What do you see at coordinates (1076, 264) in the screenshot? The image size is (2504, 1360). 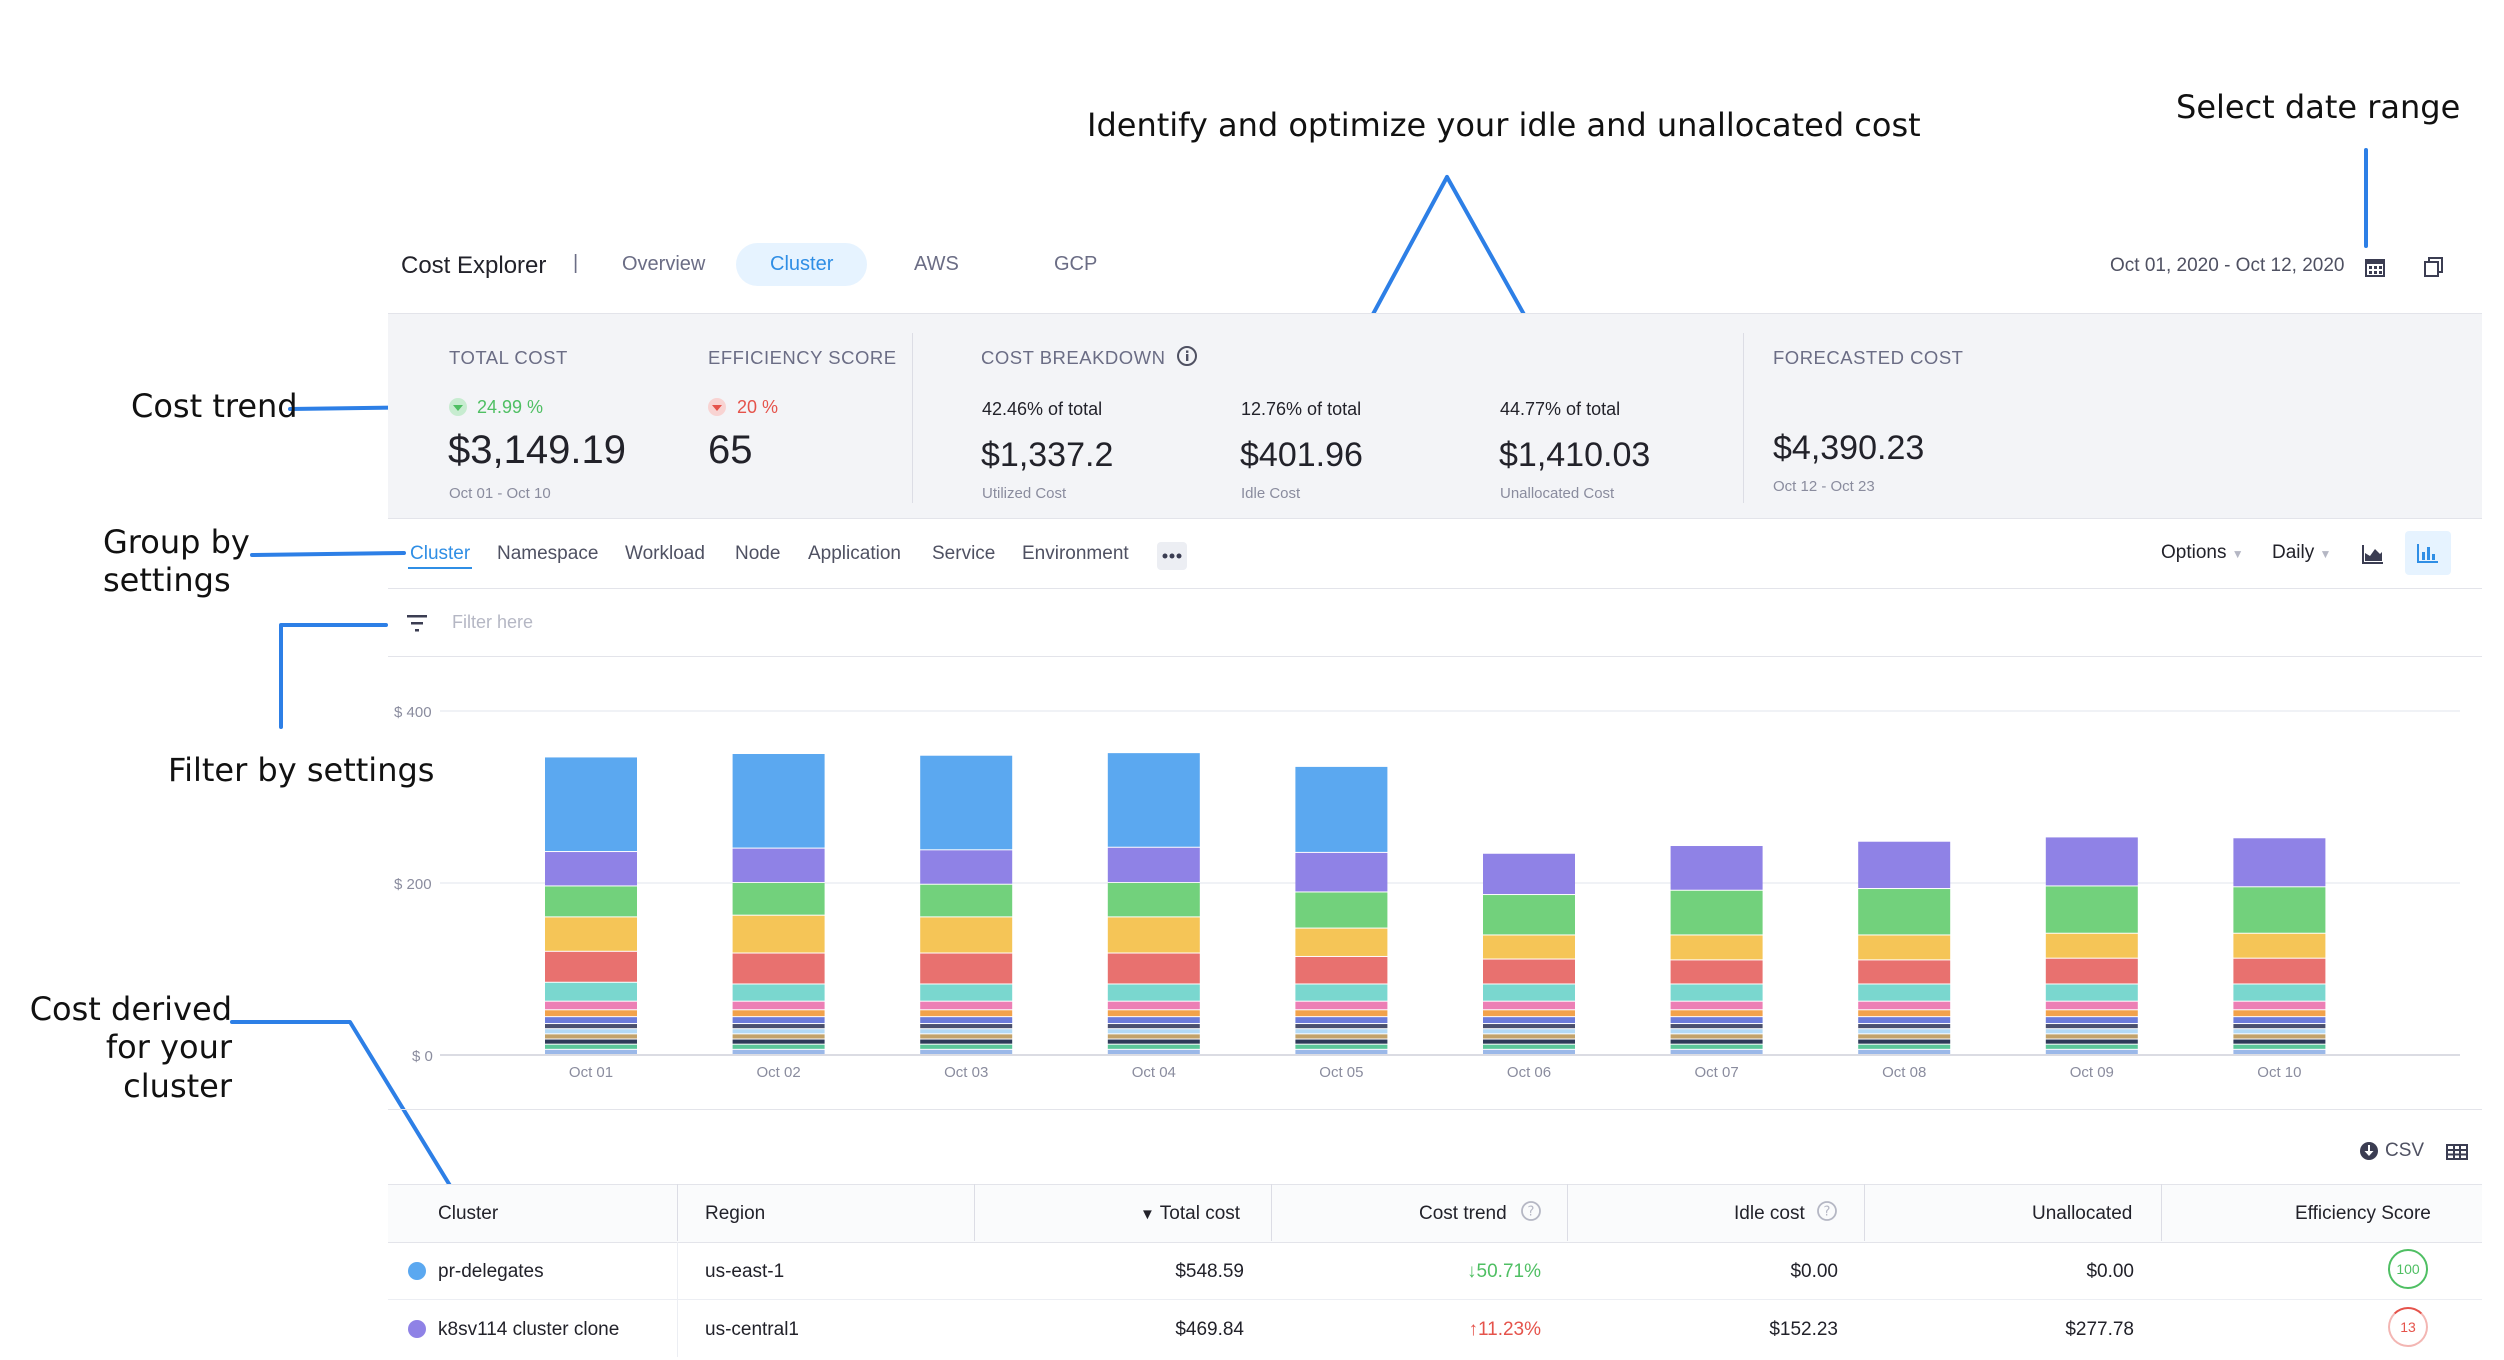 I see `tab-gcp: GCP` at bounding box center [1076, 264].